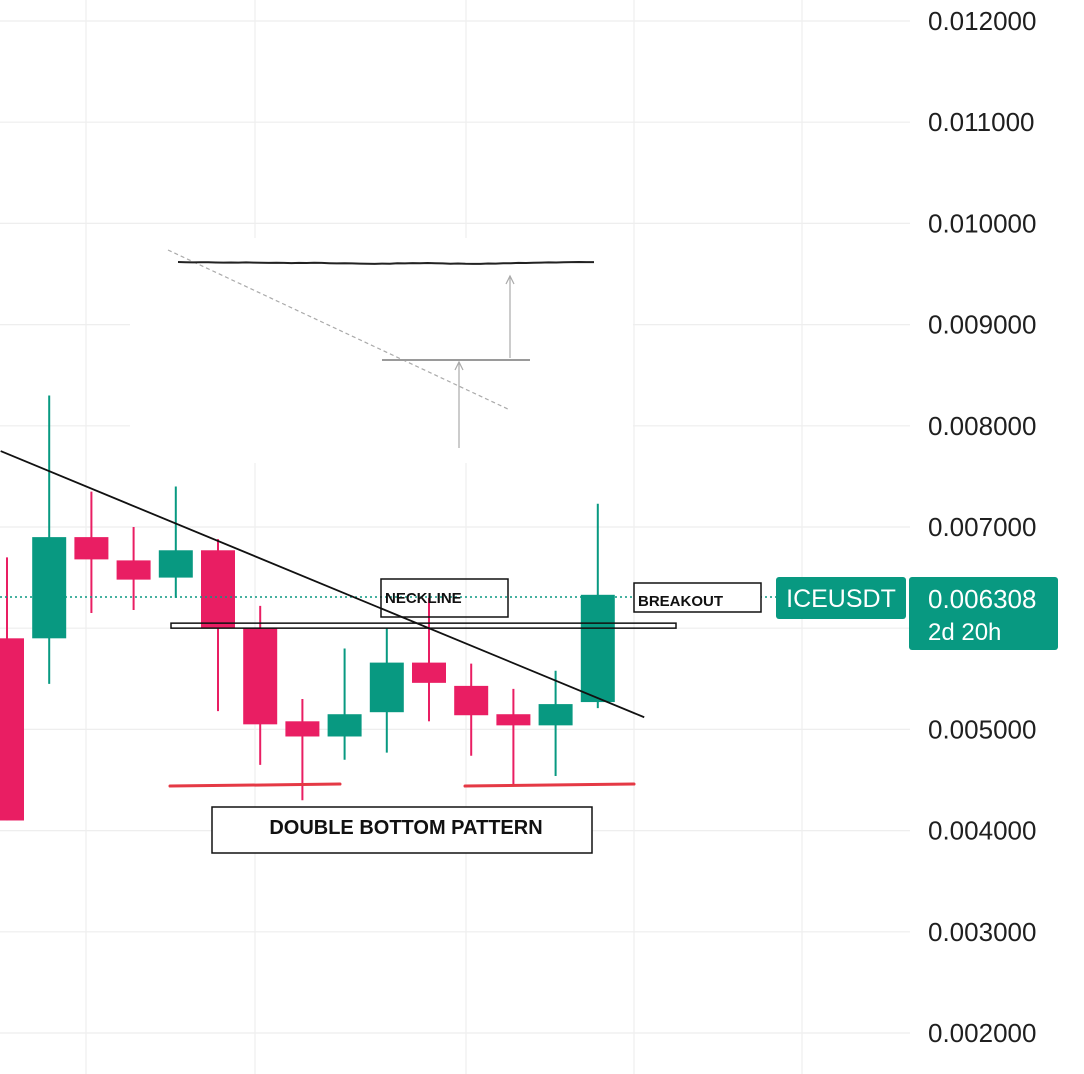 The height and width of the screenshot is (1074, 1084). What do you see at coordinates (510, 279) in the screenshot?
I see `inset-target-arrowhead` at bounding box center [510, 279].